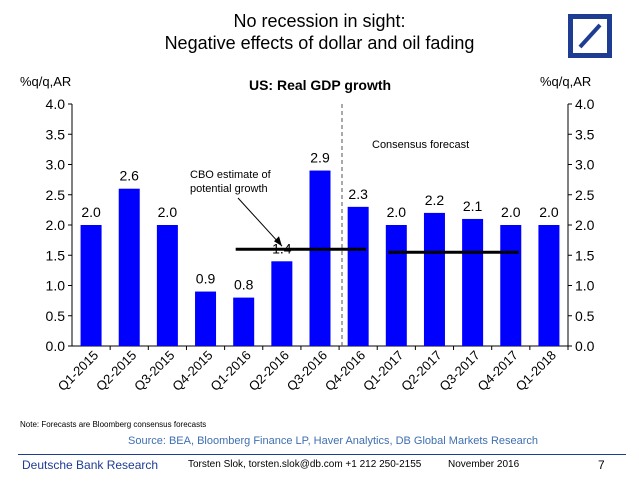 The image size is (639, 493). What do you see at coordinates (56, 134) in the screenshot?
I see `y-tick-label-left: 3.5` at bounding box center [56, 134].